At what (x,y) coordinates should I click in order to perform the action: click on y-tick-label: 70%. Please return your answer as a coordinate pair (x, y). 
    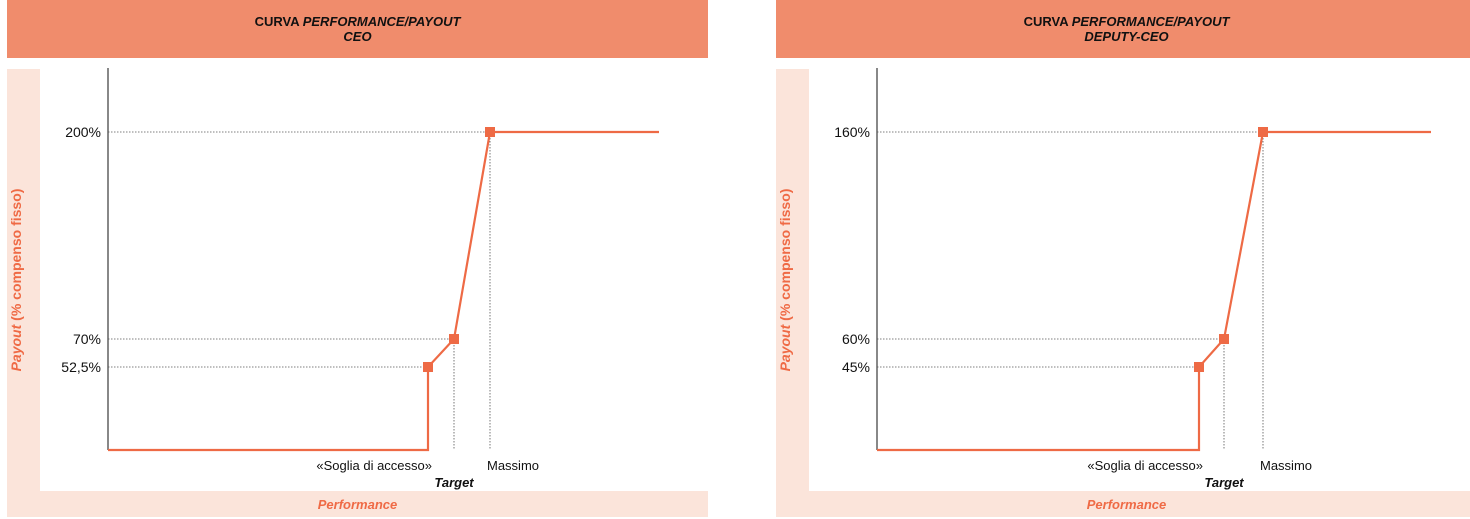
    Looking at the image, I should click on (87, 339).